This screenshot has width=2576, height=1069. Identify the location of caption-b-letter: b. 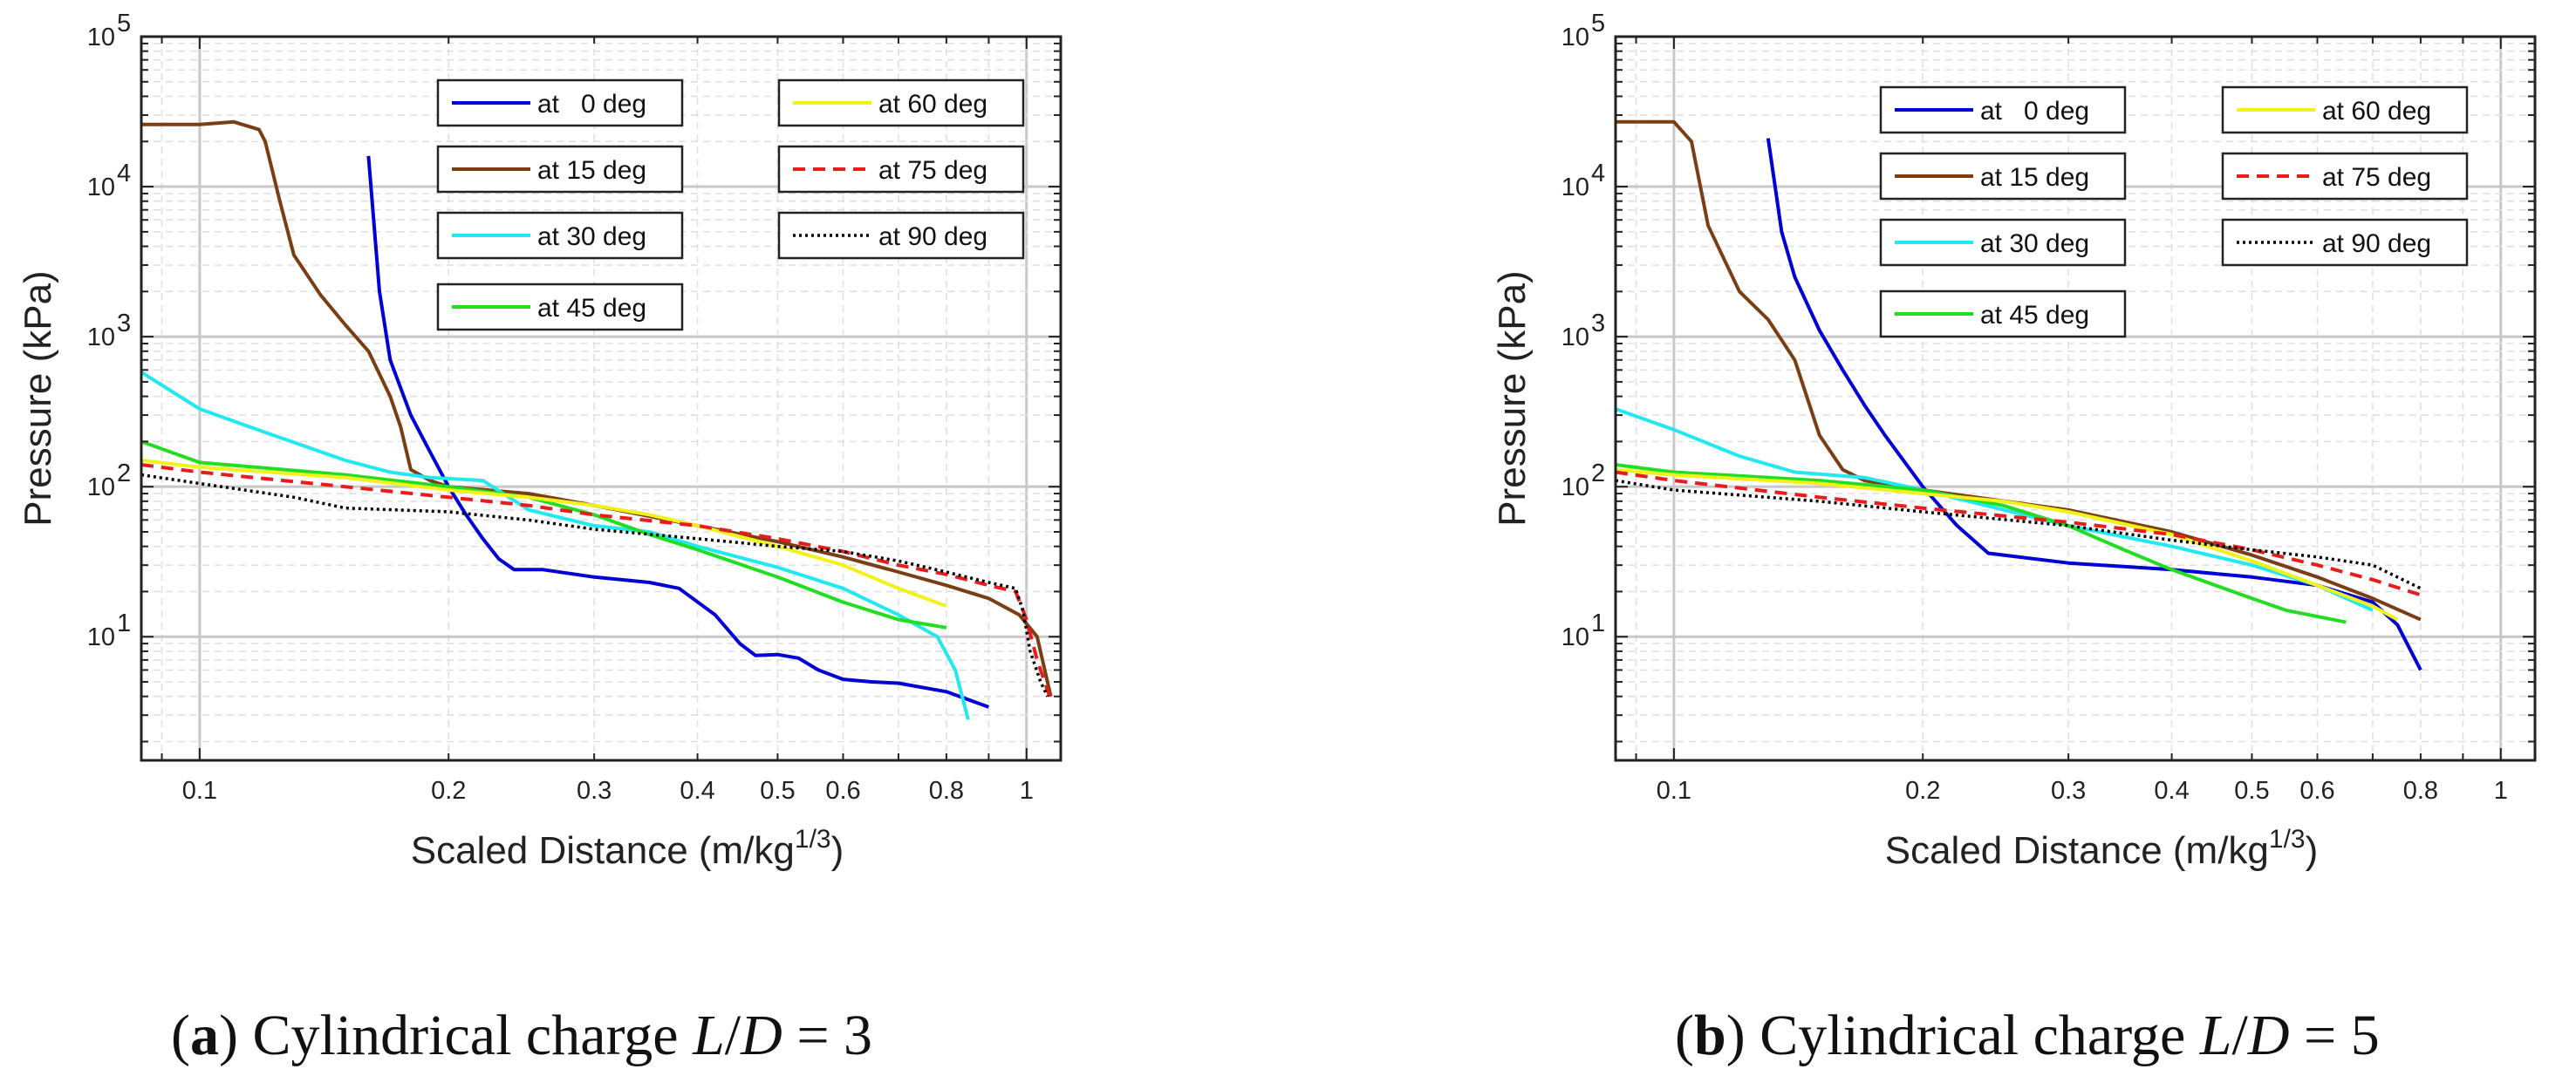
(1709, 1035).